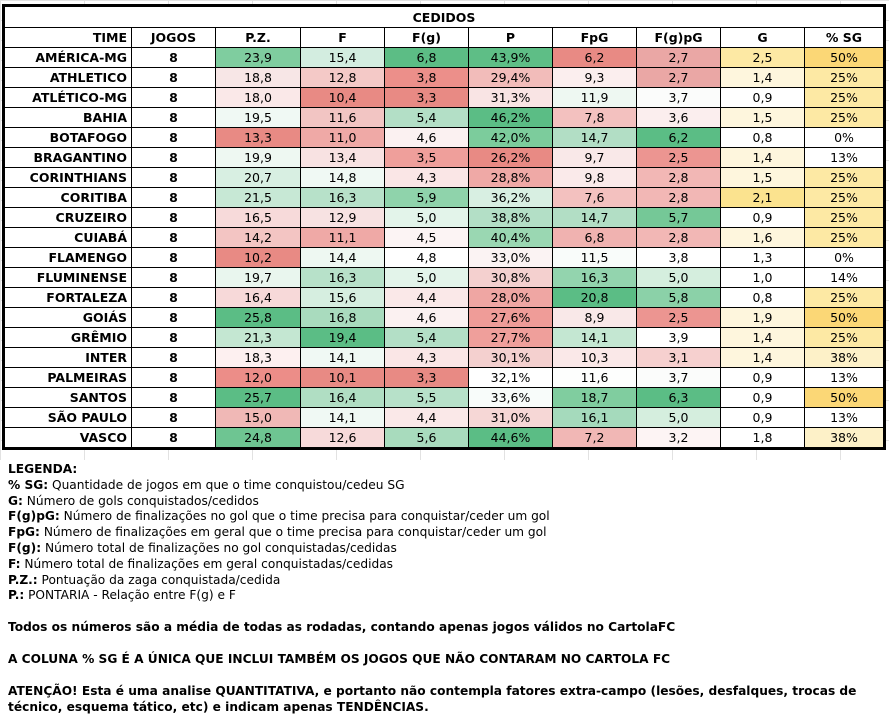 This screenshot has width=889, height=720. What do you see at coordinates (342, 177) in the screenshot?
I see `stat-cell: 14,8` at bounding box center [342, 177].